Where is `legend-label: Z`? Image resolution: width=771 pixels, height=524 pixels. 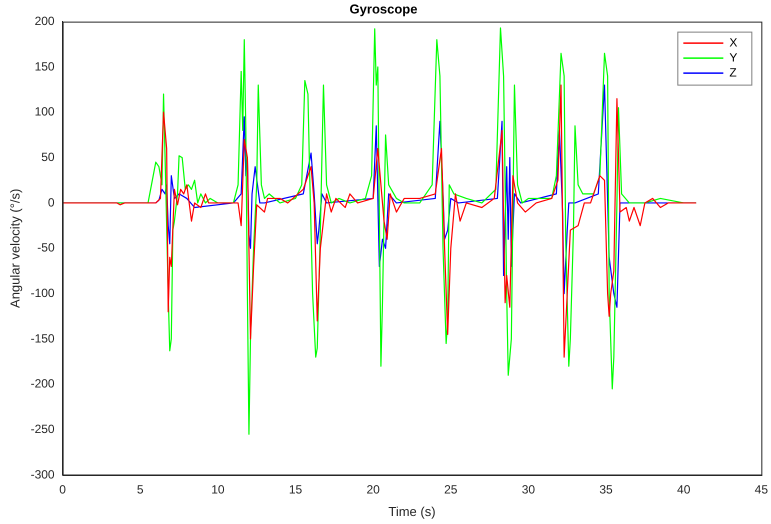 legend-label: Z is located at coordinates (733, 72).